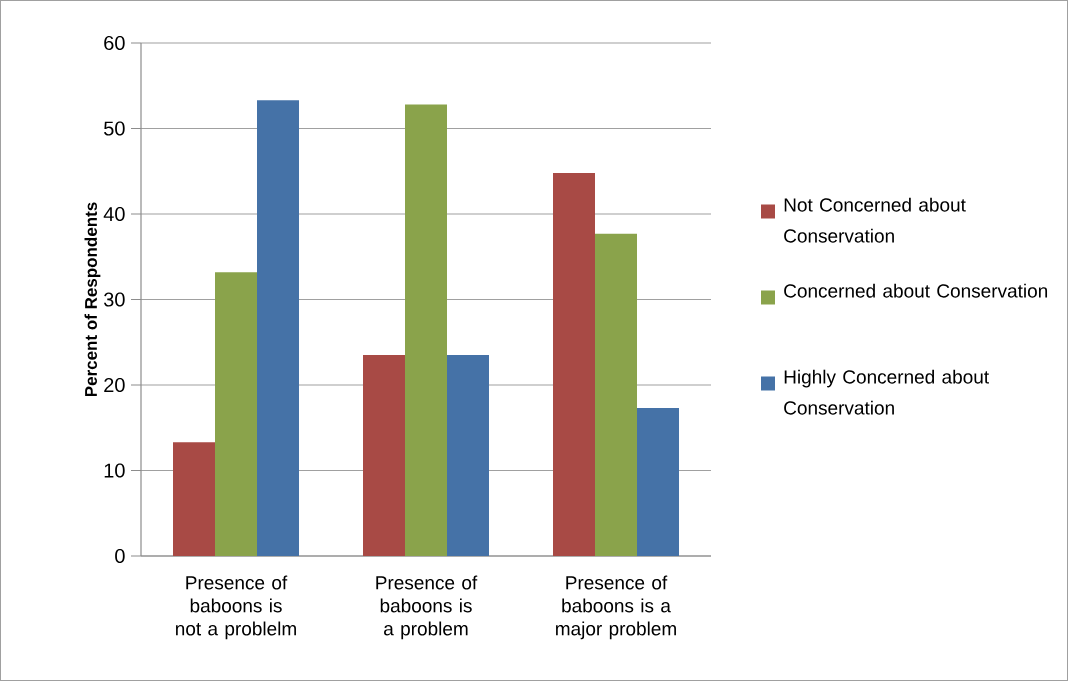  I want to click on x-tick-label: Presence of baboons is a major problem, so click(616, 607).